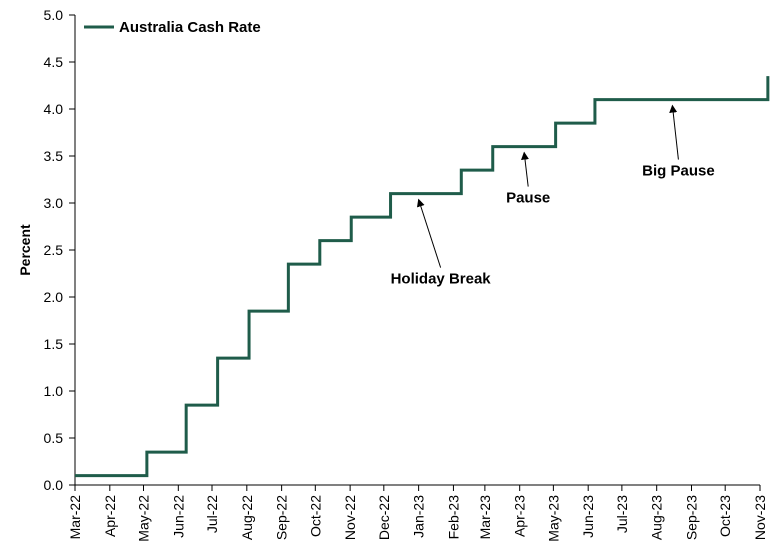 This screenshot has height=559, width=770. What do you see at coordinates (528, 198) in the screenshot?
I see `annotation-label: Pause` at bounding box center [528, 198].